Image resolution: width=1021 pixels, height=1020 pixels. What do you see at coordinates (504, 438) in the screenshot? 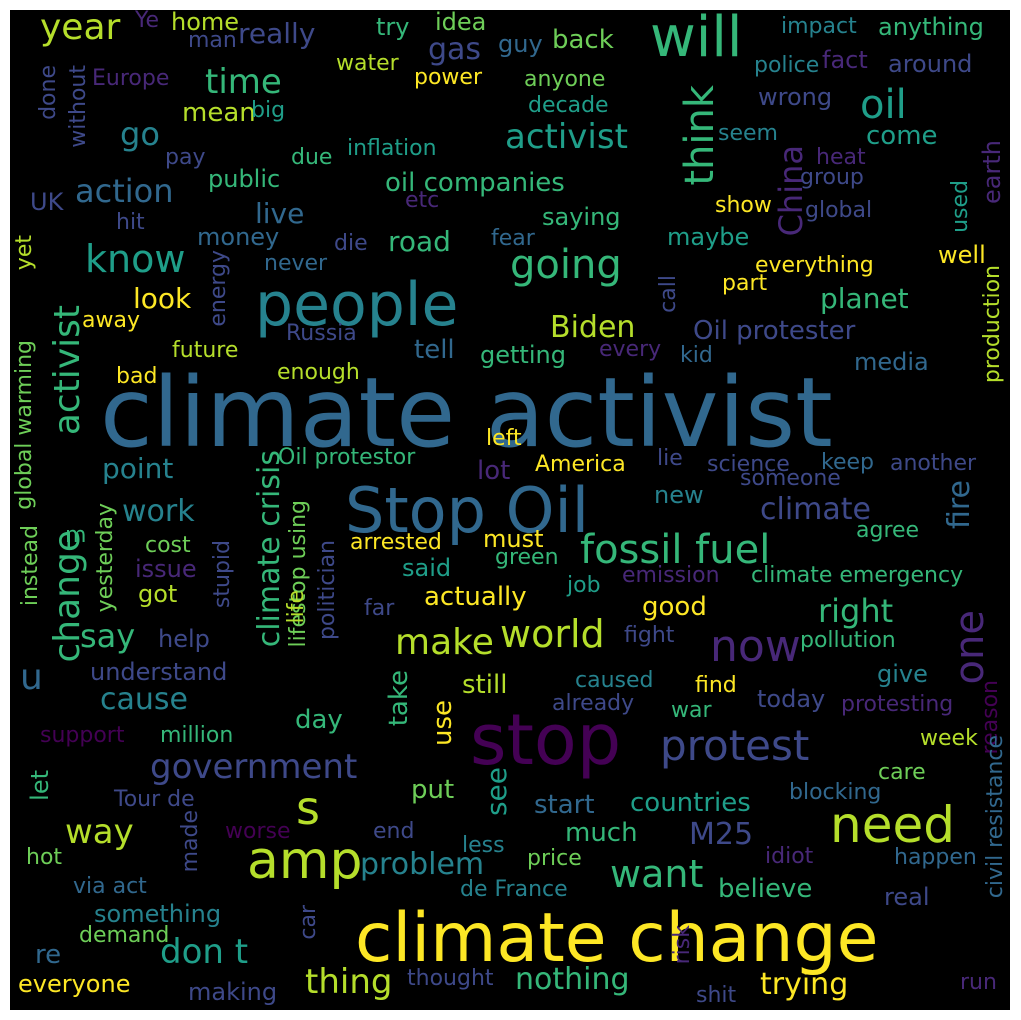
I see `word-cloud-word: left` at bounding box center [504, 438].